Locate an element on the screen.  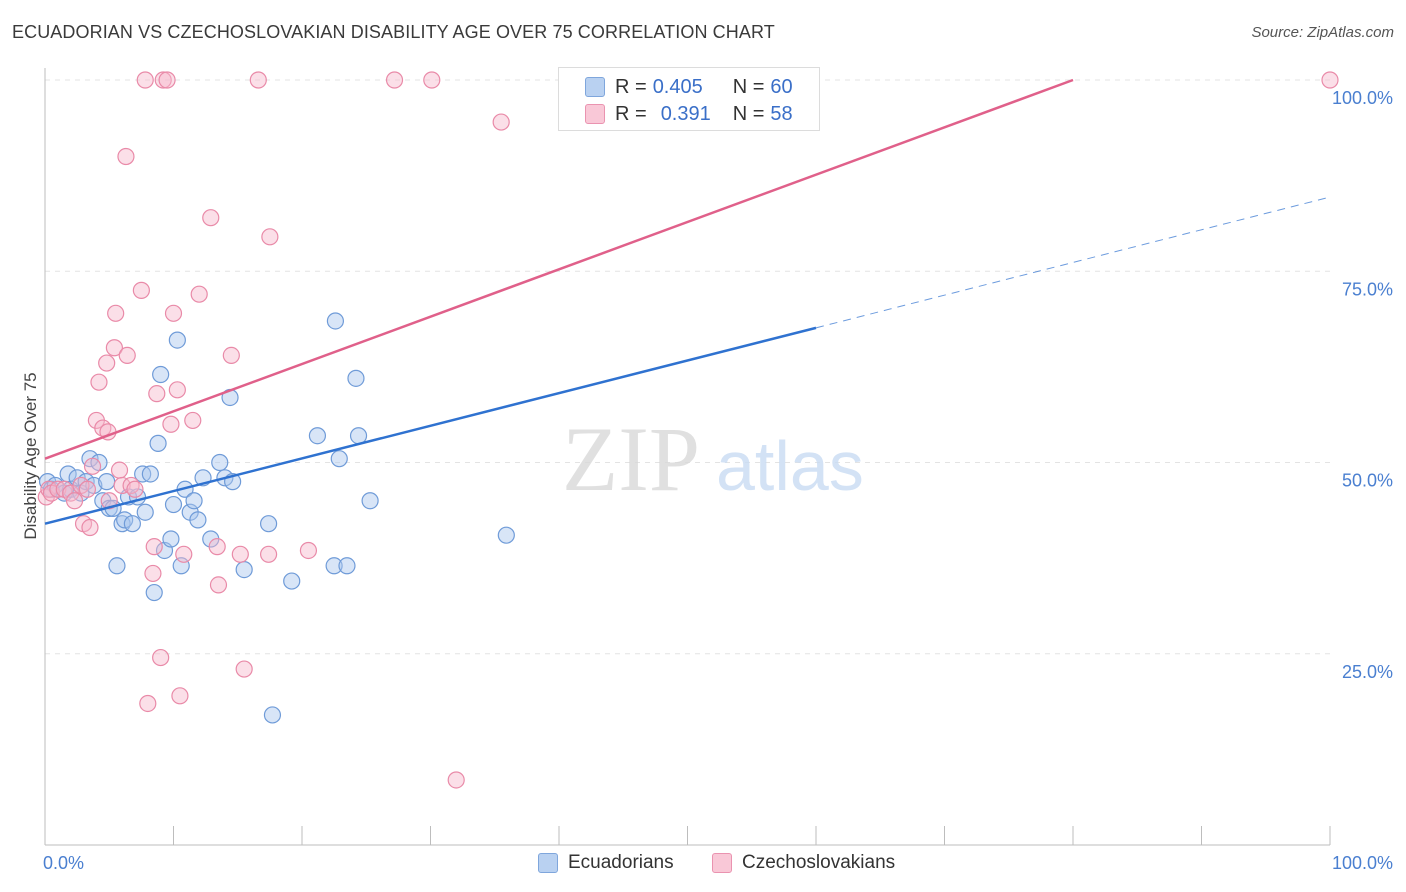
y-tick-label: 75.0% is located at coordinates (1367, 289).